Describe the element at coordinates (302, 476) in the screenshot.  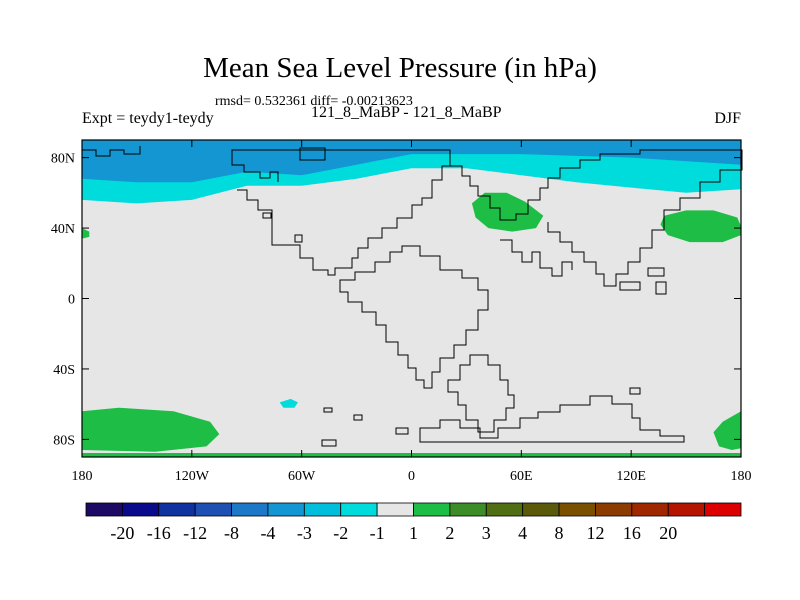
I see `x-tick-label: 60W` at that location.